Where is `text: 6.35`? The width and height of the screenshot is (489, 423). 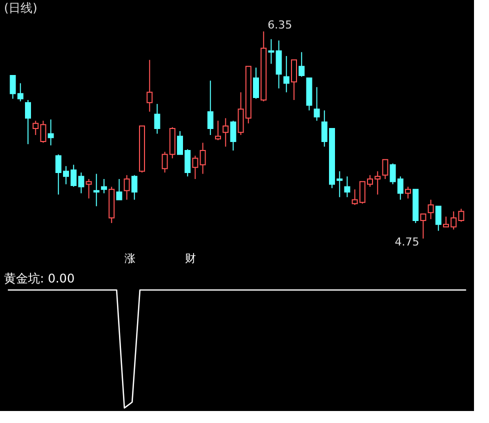
text: 6.35 is located at coordinates (280, 25).